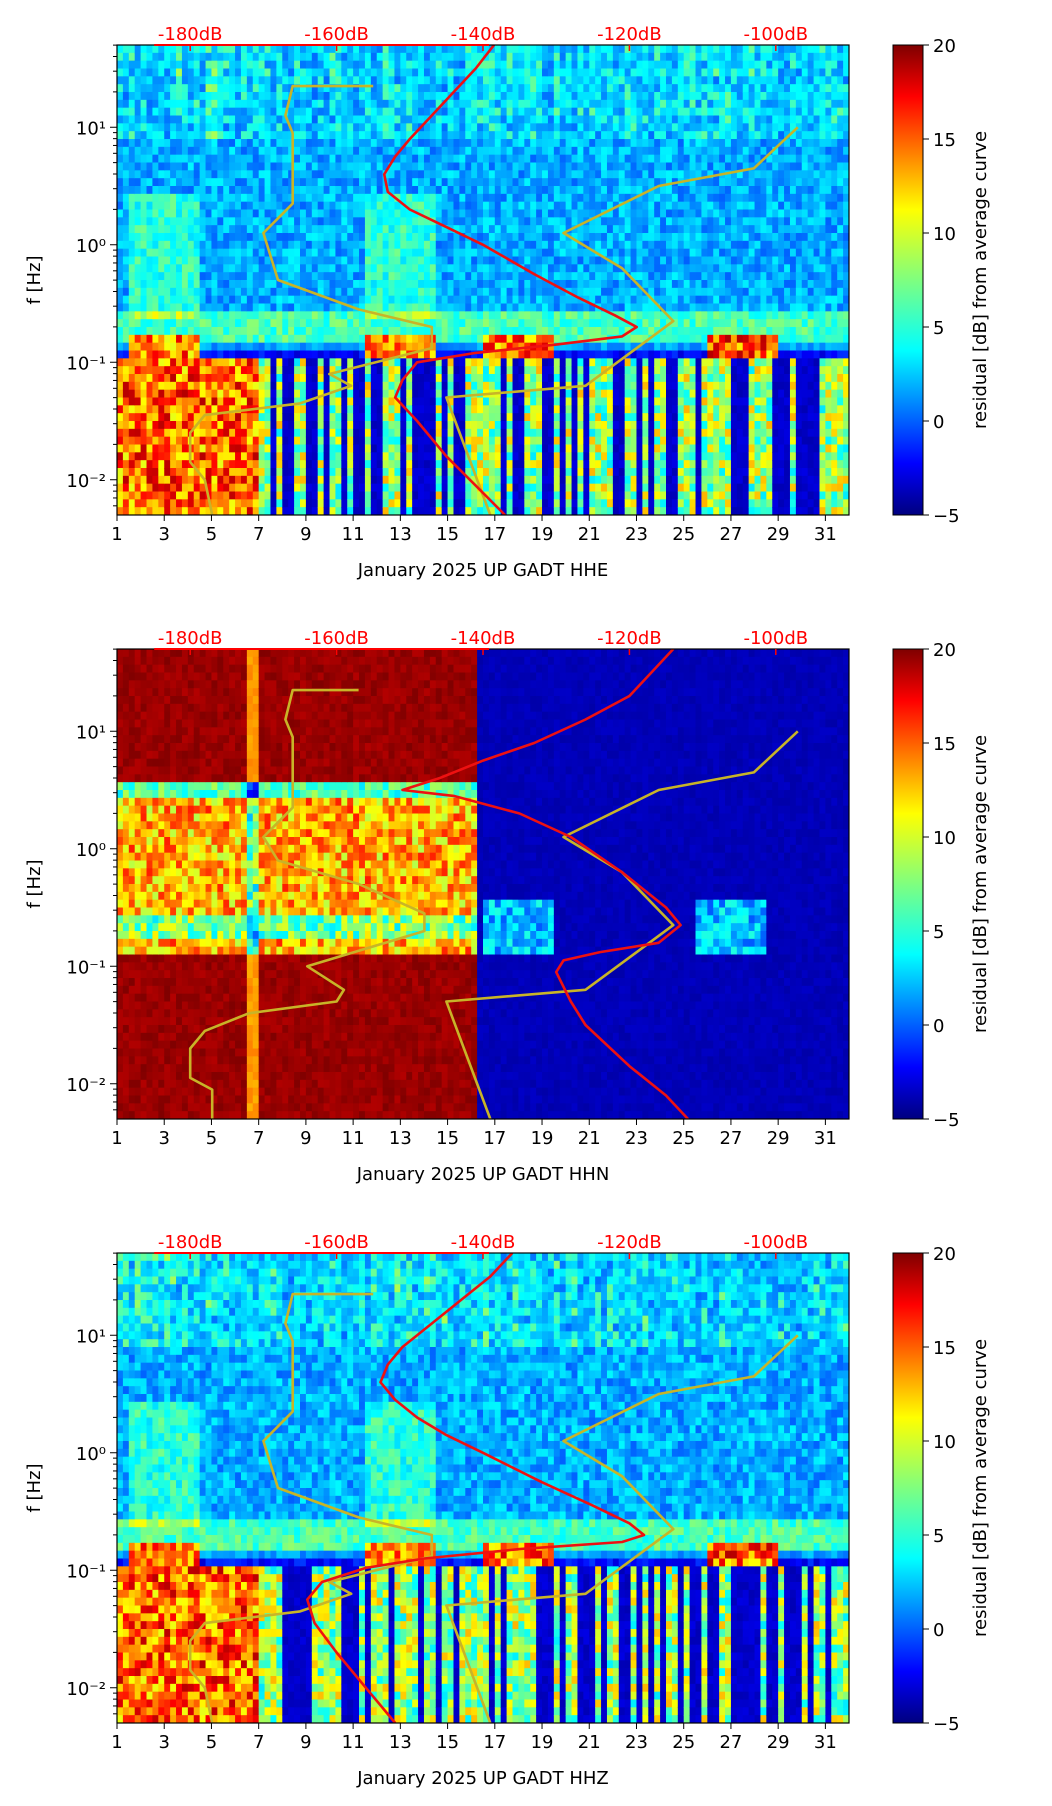  What do you see at coordinates (542, 1742) in the screenshot?
I see `x-tick-label: 19` at bounding box center [542, 1742].